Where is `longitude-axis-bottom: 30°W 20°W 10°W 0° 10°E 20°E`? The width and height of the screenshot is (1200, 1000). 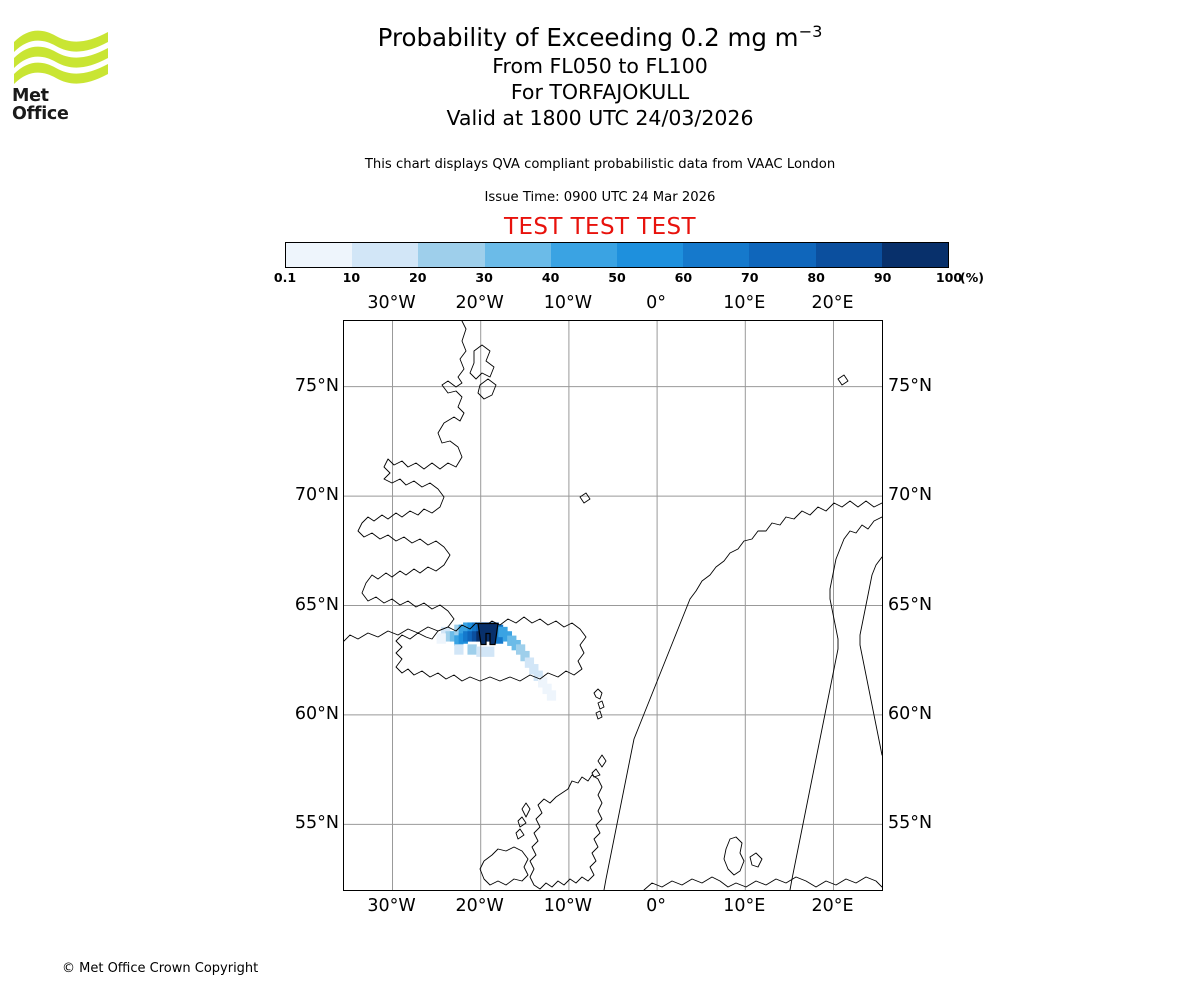
longitude-axis-bottom: 30°W 20°W 10°W 0° 10°E 20°E is located at coordinates (613, 908).